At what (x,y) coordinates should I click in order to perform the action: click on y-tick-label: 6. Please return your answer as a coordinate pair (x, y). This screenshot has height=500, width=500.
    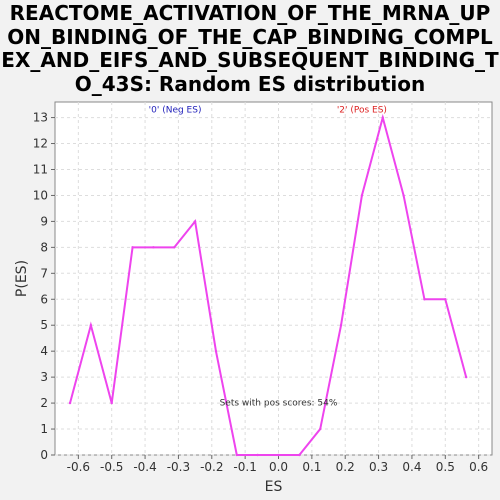
    Looking at the image, I should click on (44, 299).